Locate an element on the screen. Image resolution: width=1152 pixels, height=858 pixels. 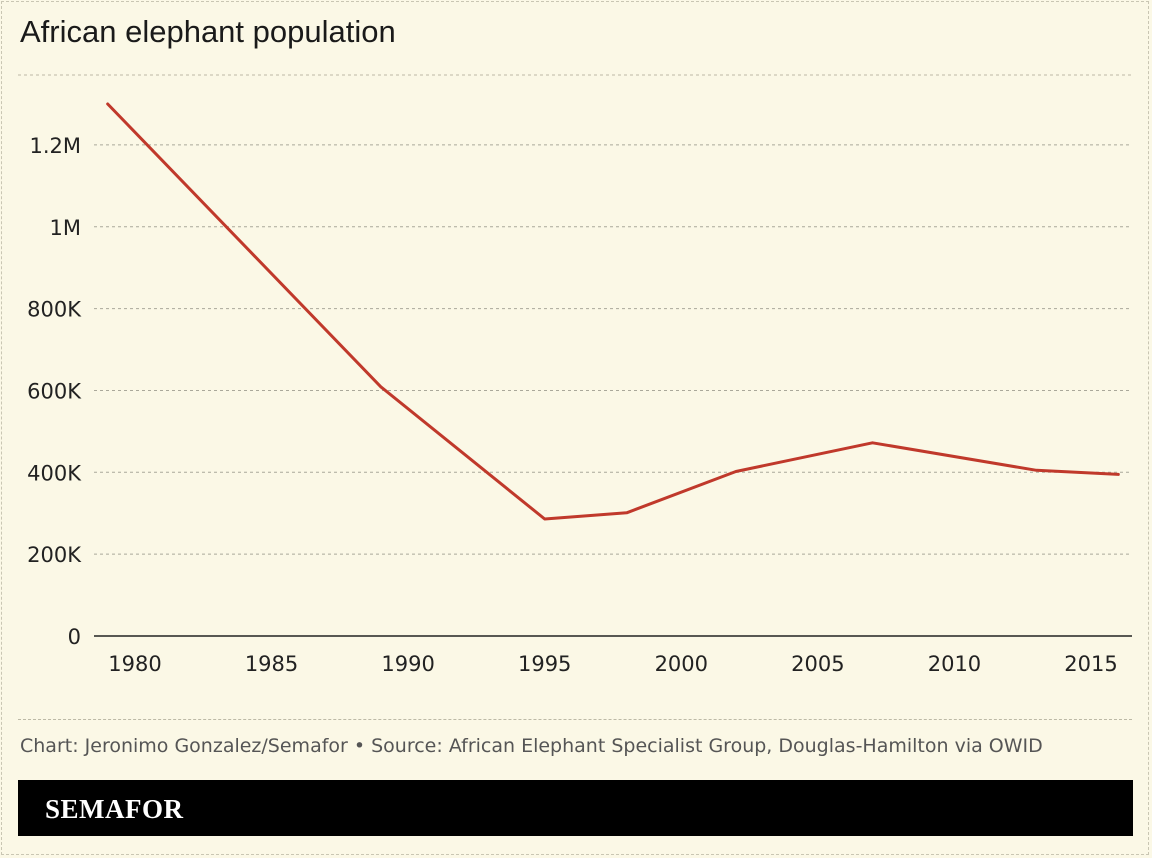
chart-title: African elephant population is located at coordinates (208, 31).